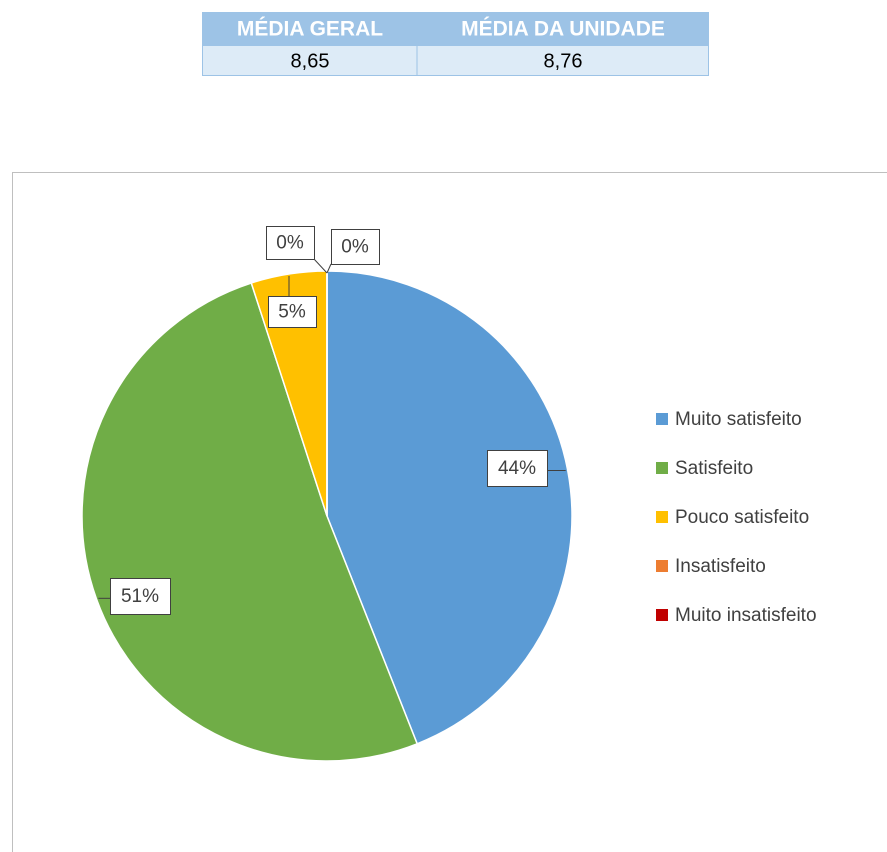 The width and height of the screenshot is (887, 852). I want to click on legend-label: Muito insatisfeito, so click(746, 615).